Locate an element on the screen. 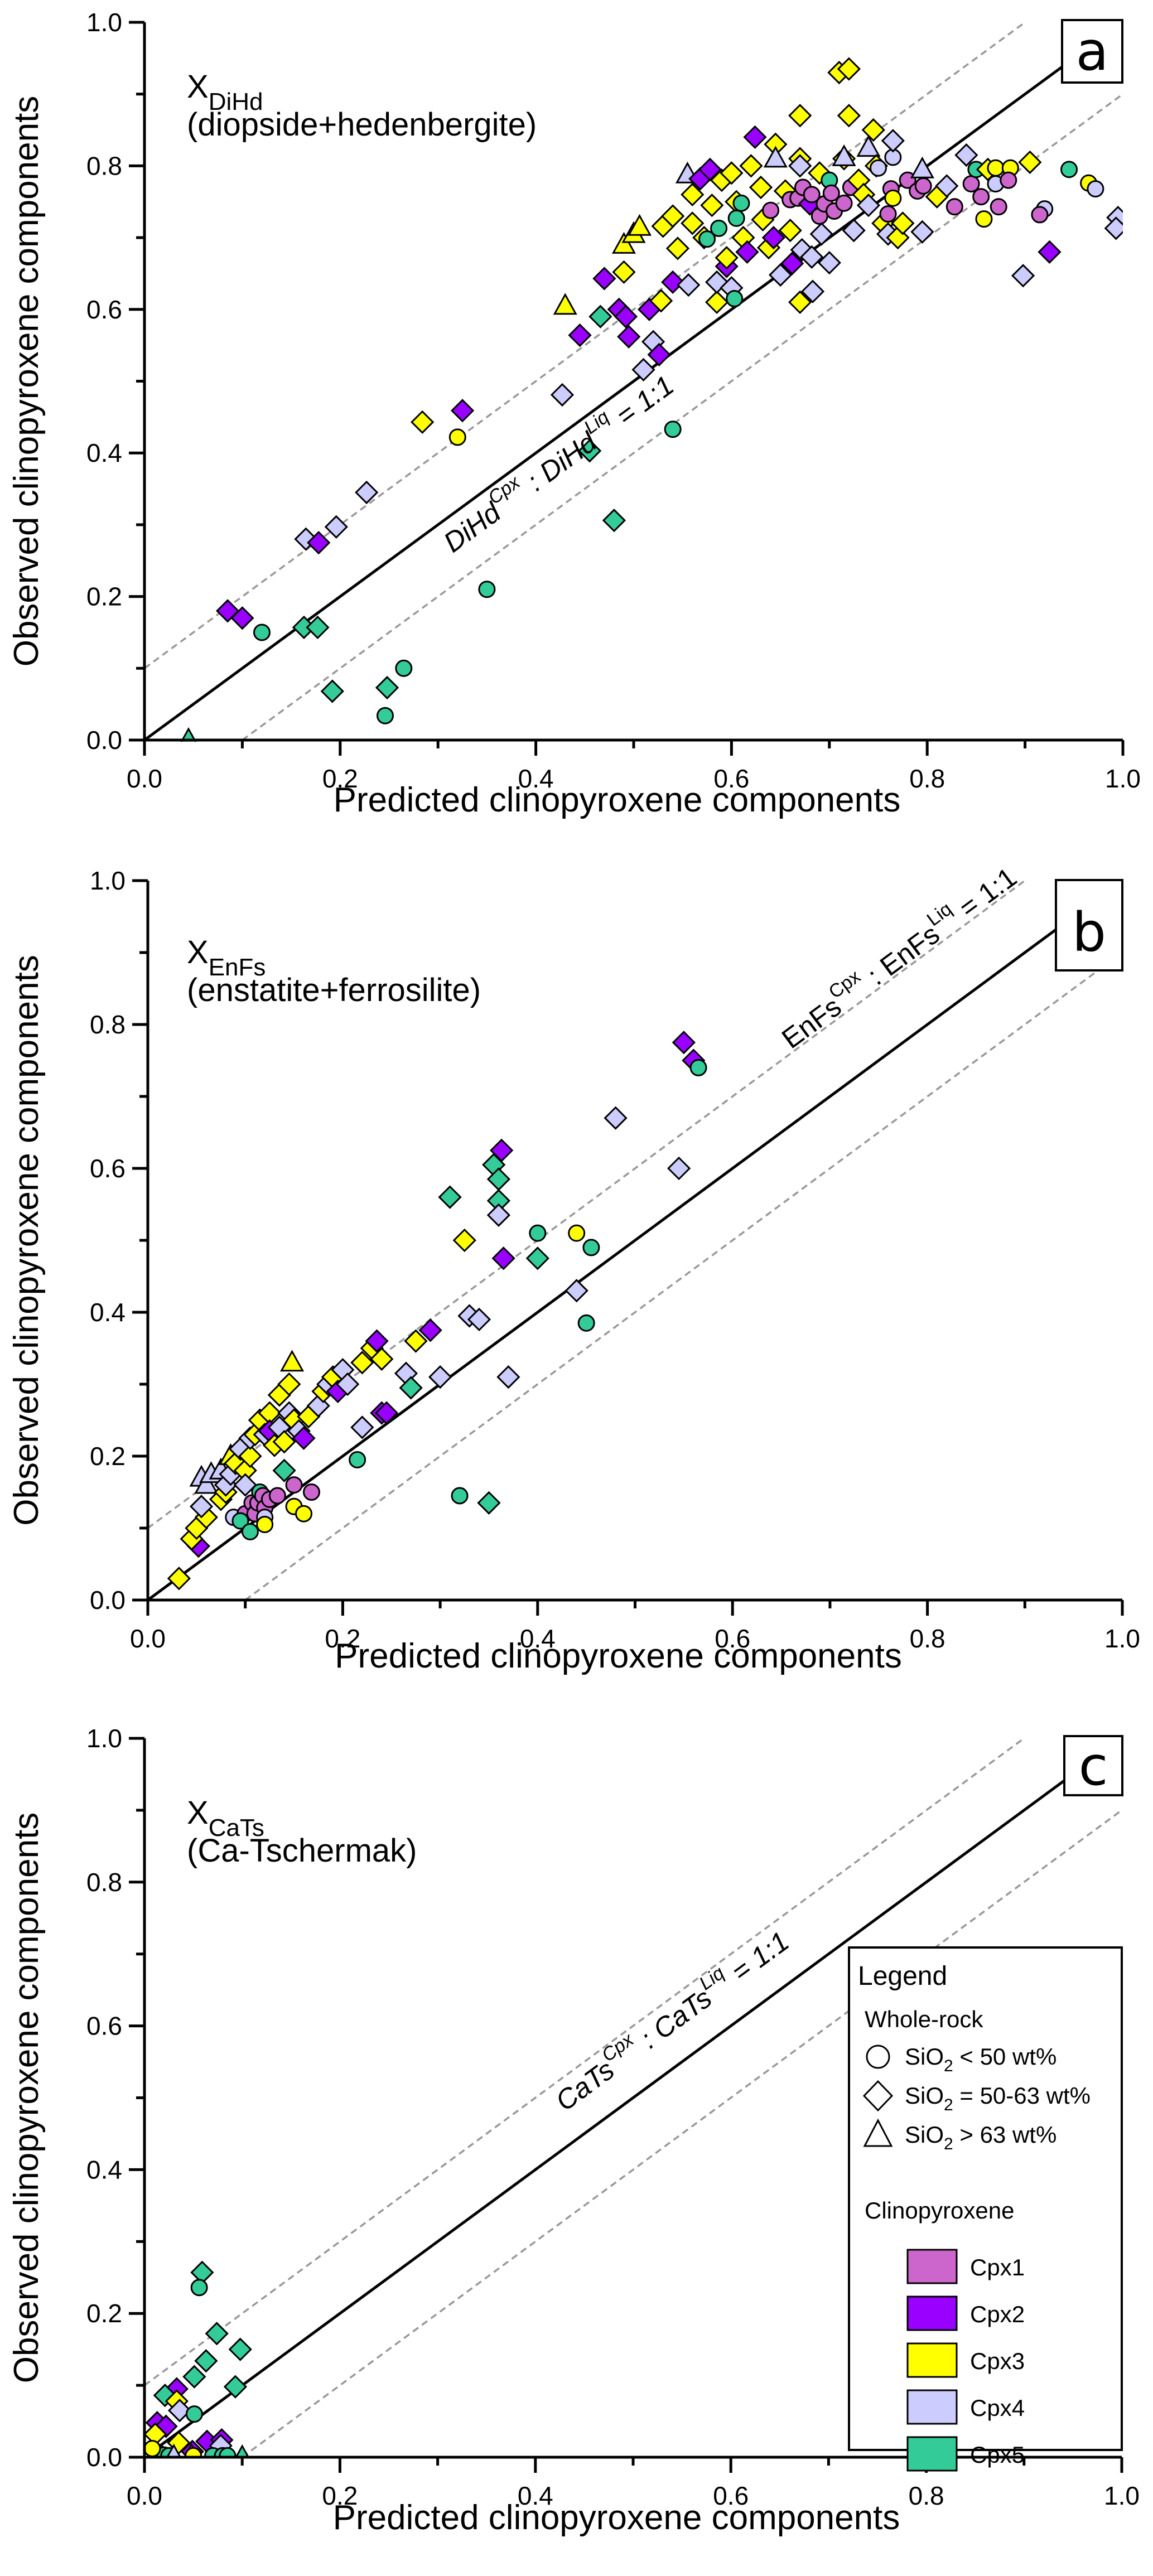 The height and width of the screenshot is (2576, 1153). x-tick-label: 0.4 is located at coordinates (536, 779).